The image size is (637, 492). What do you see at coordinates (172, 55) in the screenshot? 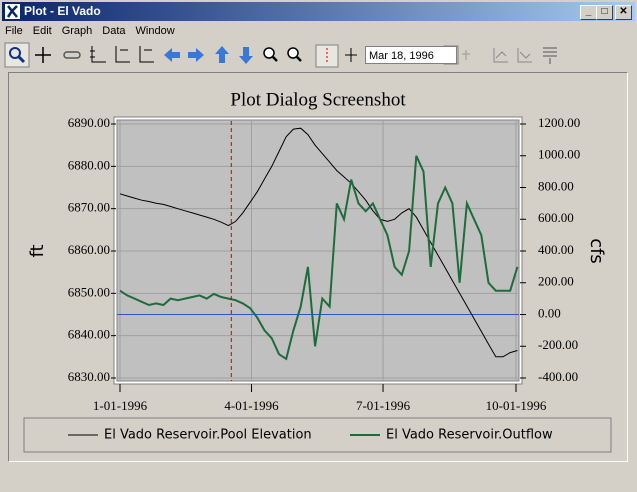
I see `left-arrow` at bounding box center [172, 55].